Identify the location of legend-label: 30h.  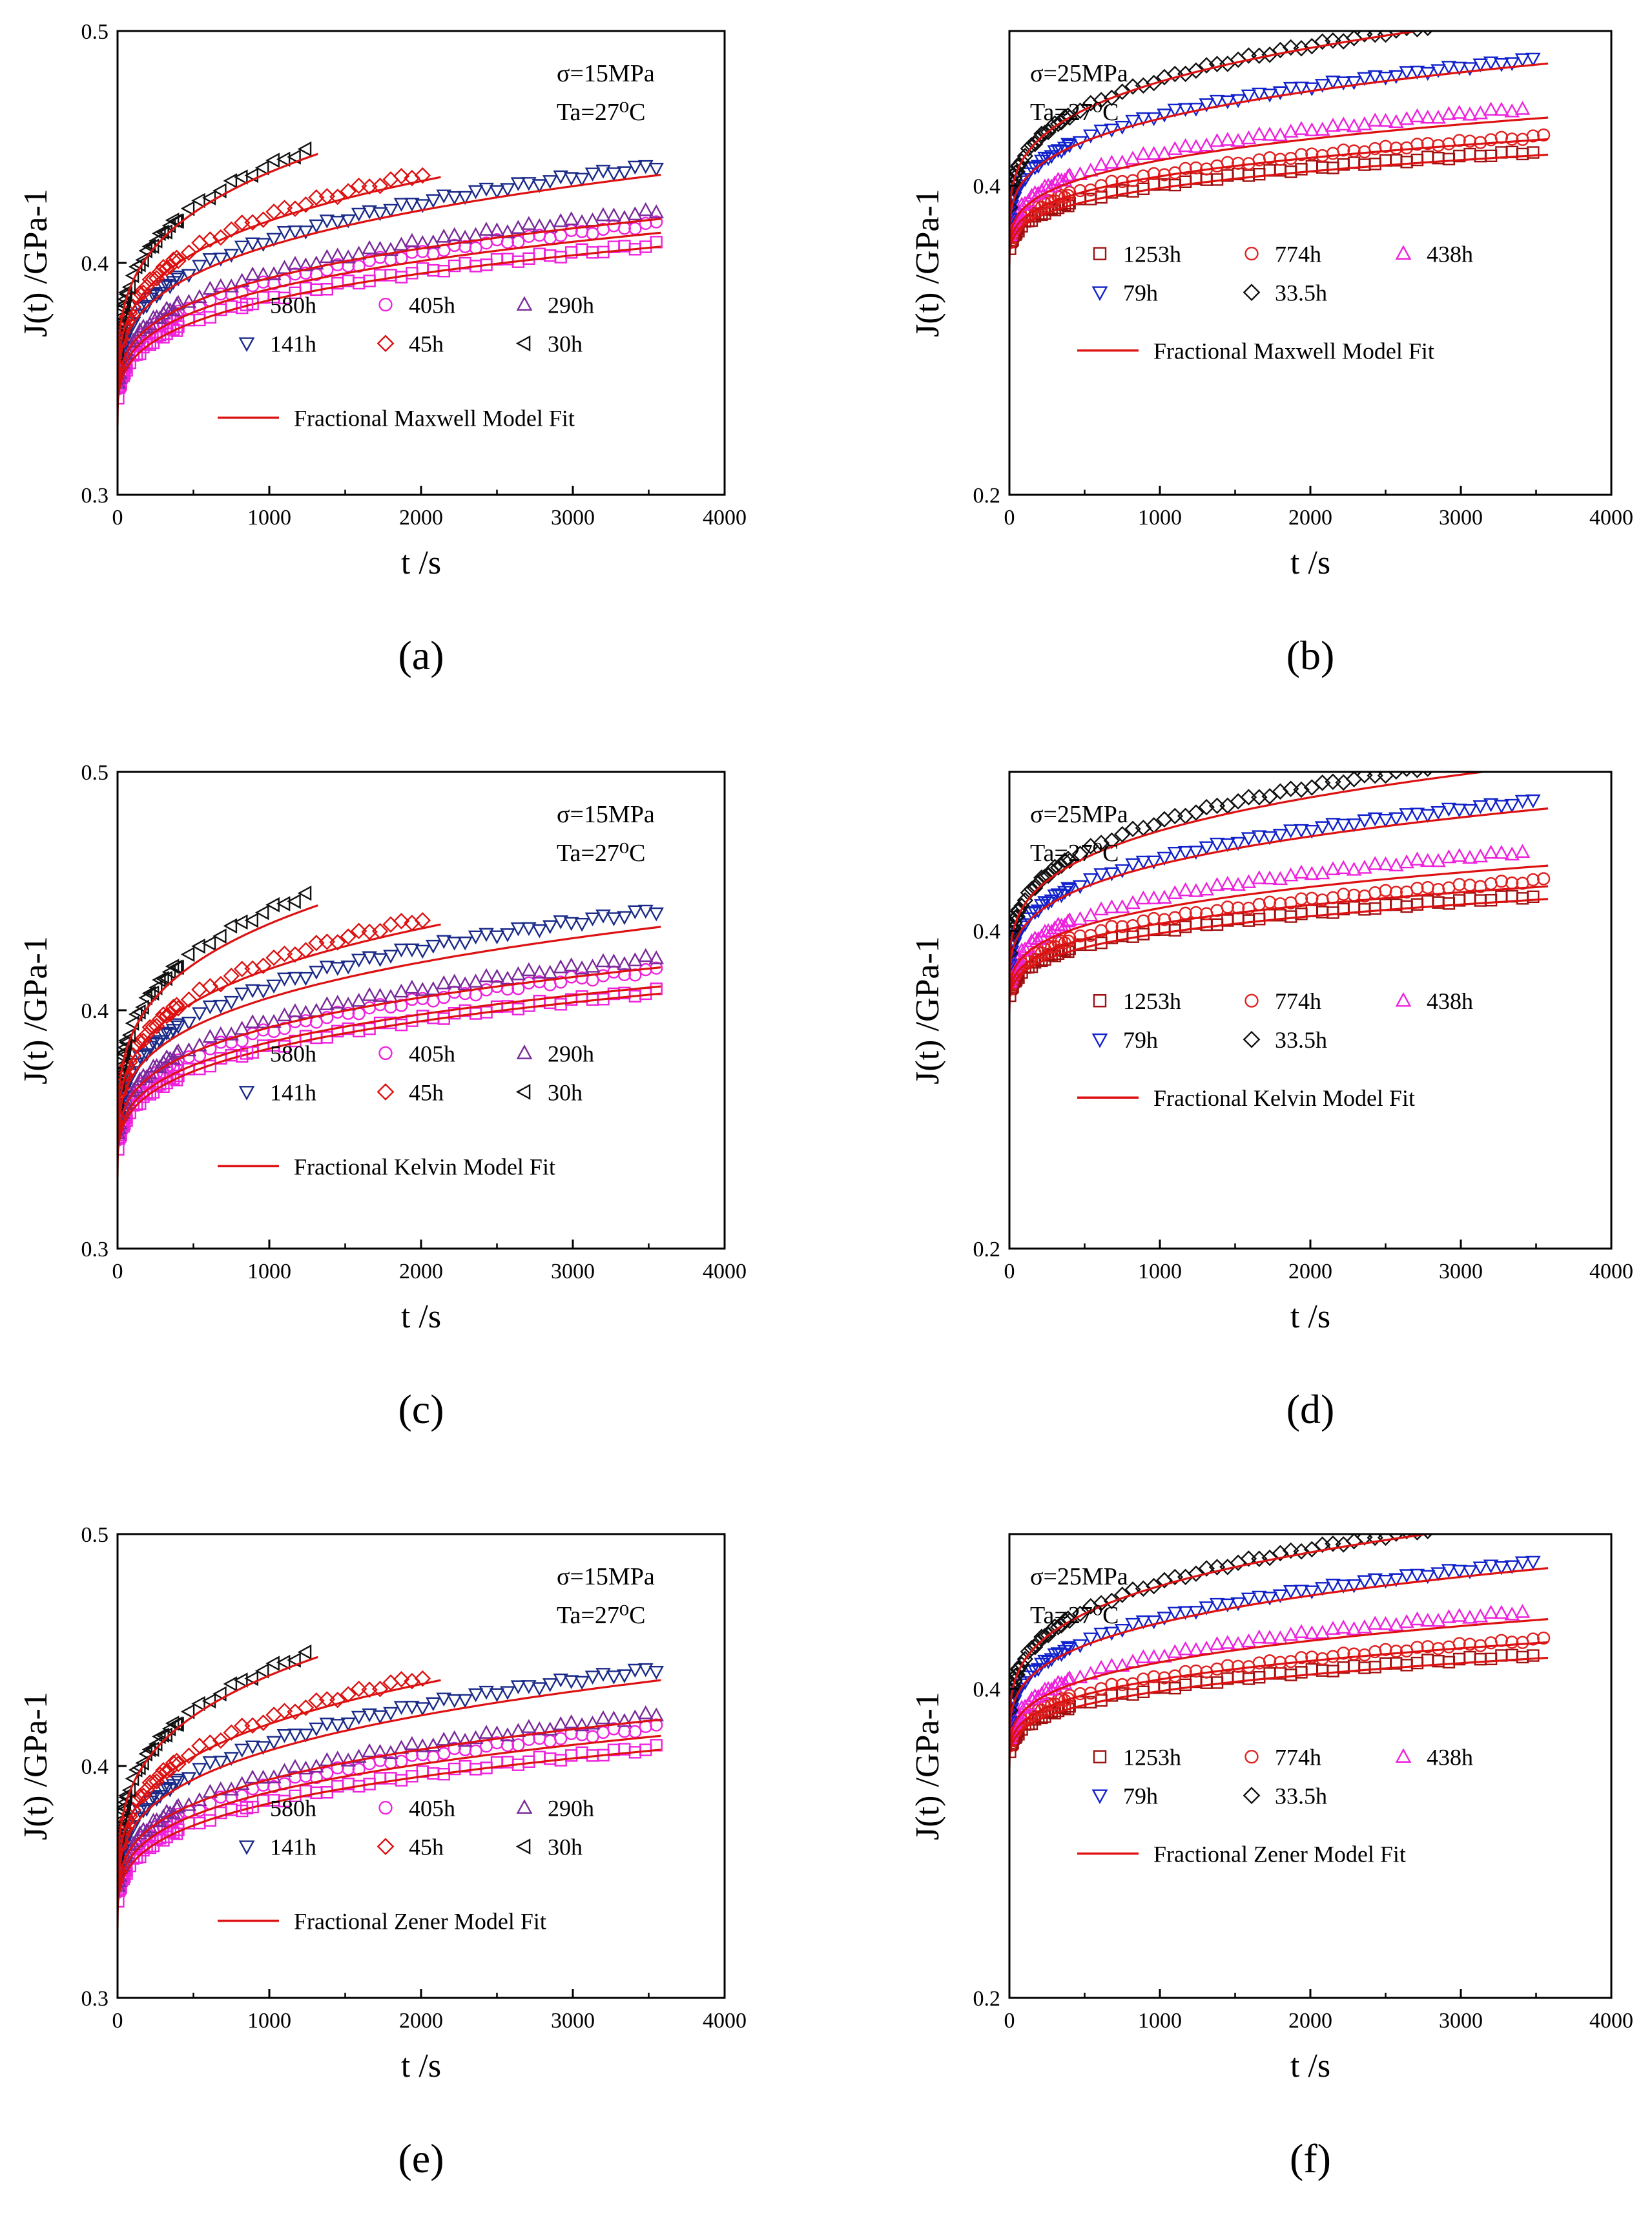
(565, 1847).